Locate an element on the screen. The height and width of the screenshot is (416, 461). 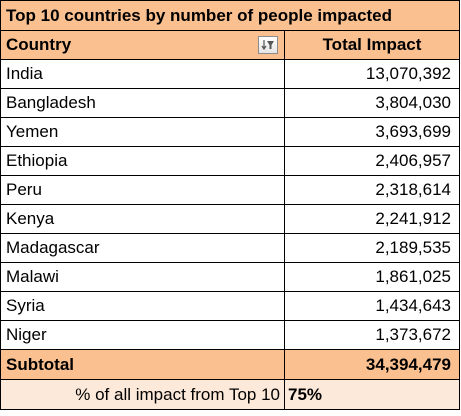
impact-column-header: Total Impact is located at coordinates (372, 45).